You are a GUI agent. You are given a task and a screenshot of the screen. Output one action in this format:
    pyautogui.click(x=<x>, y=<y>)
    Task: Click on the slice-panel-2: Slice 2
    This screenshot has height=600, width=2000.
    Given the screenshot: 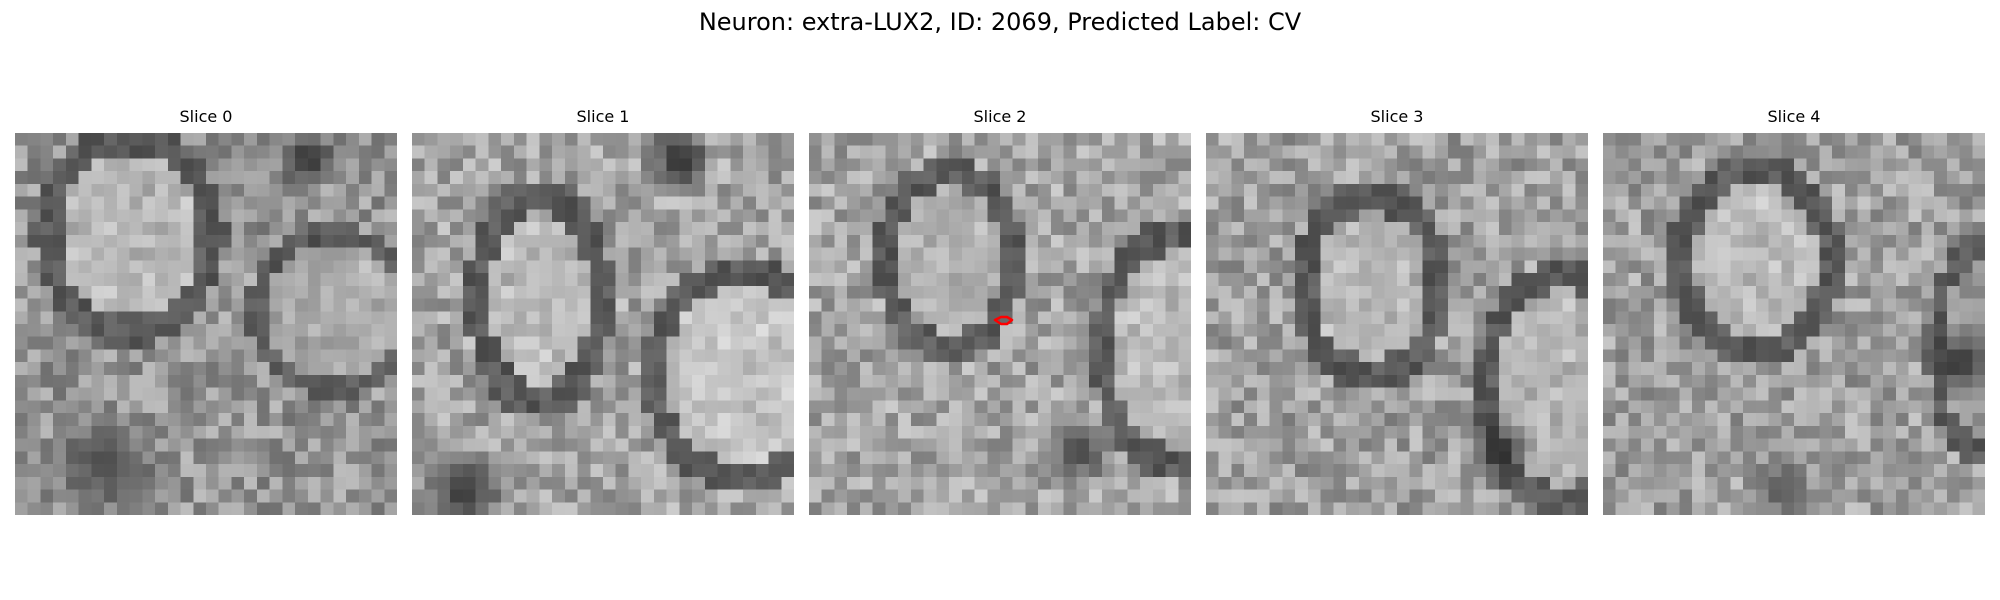 What is the action you would take?
    pyautogui.click(x=1000, y=310)
    